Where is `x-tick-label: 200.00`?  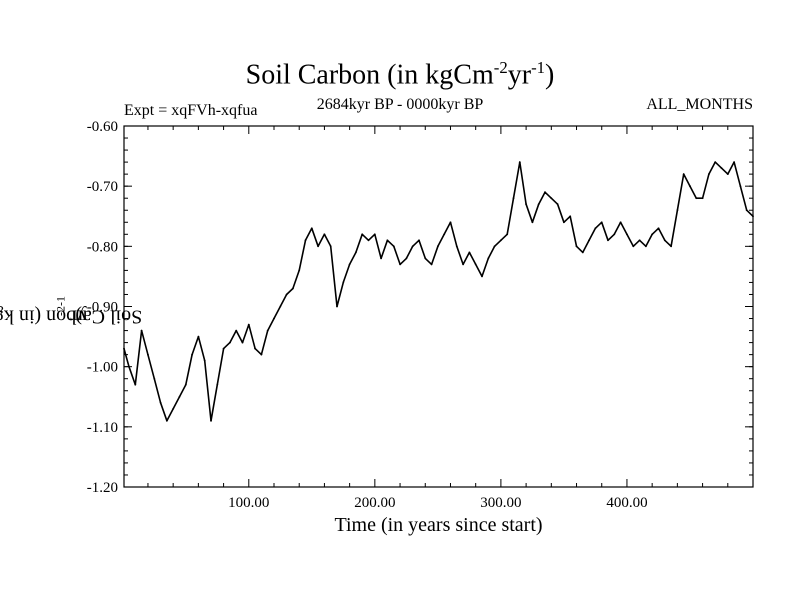
x-tick-label: 200.00 is located at coordinates (374, 503).